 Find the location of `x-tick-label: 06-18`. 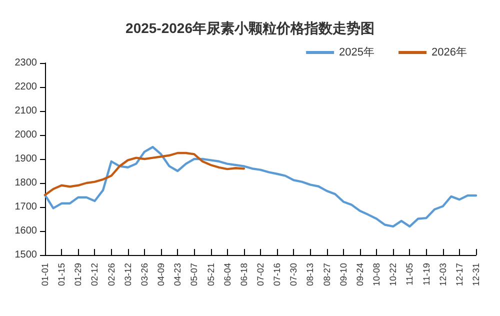

x-tick-label: 06-18 is located at coordinates (243, 274).